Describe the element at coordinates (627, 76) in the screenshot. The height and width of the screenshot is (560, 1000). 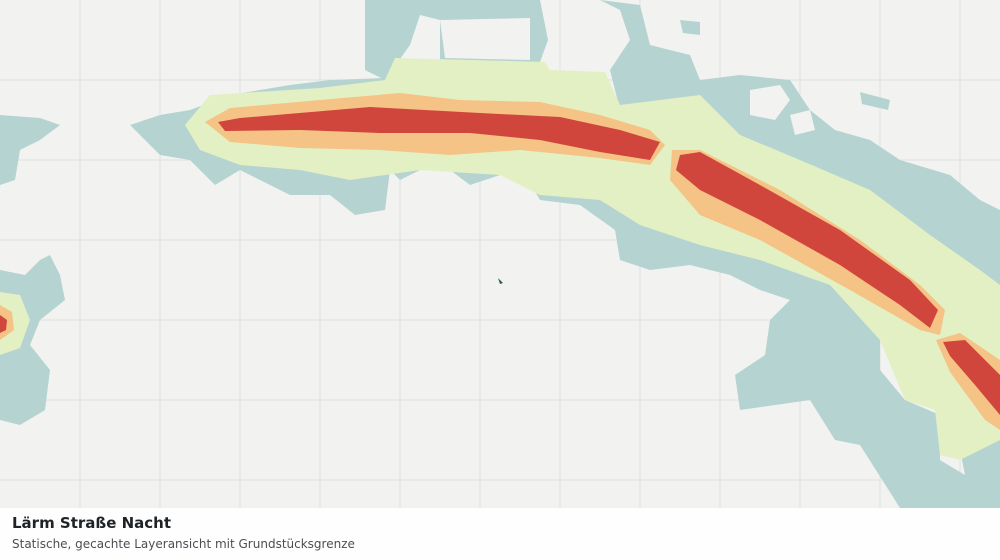
I see `map-holes` at that location.